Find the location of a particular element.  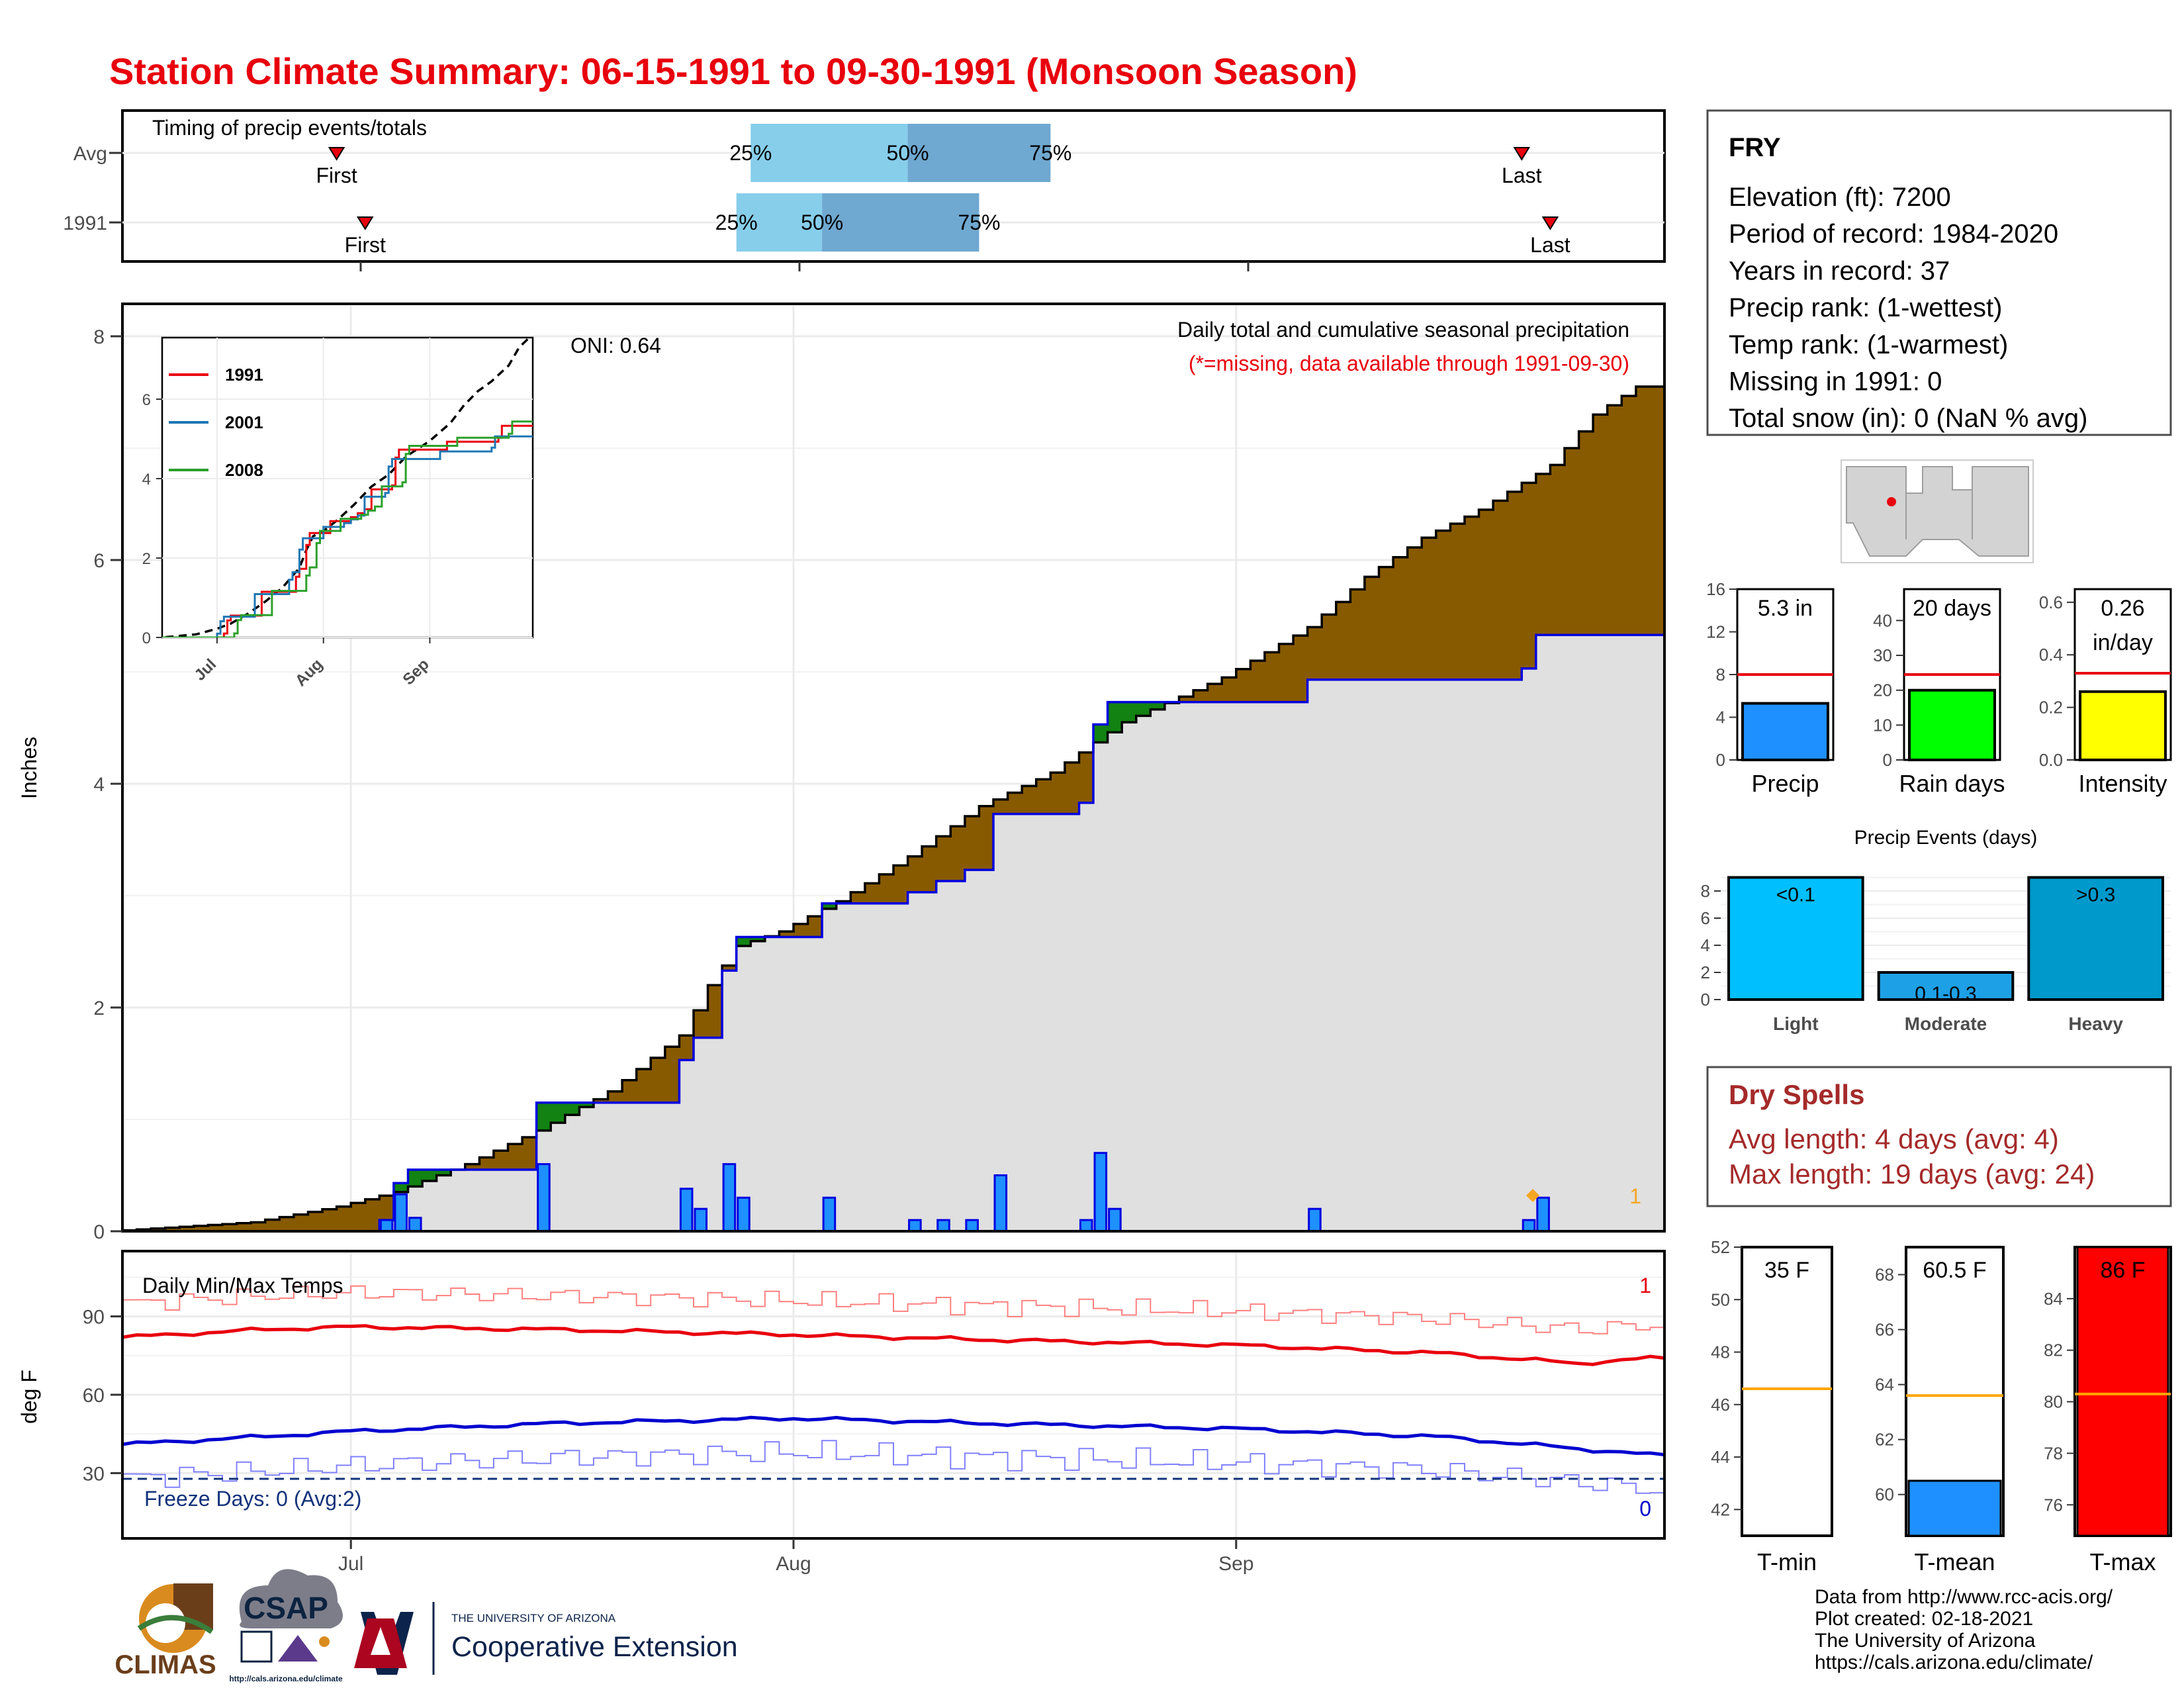

footer-line: The University of Arizona is located at coordinates (1925, 1641).